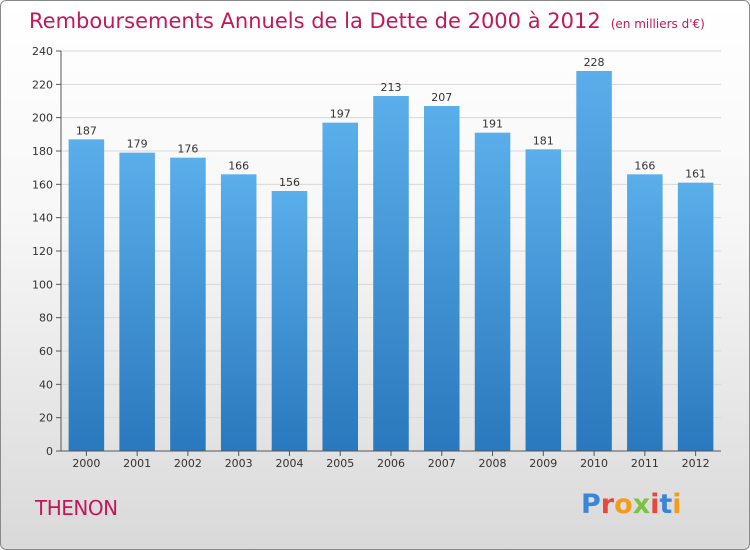 This screenshot has height=550, width=750. I want to click on bar-2010, so click(594, 261).